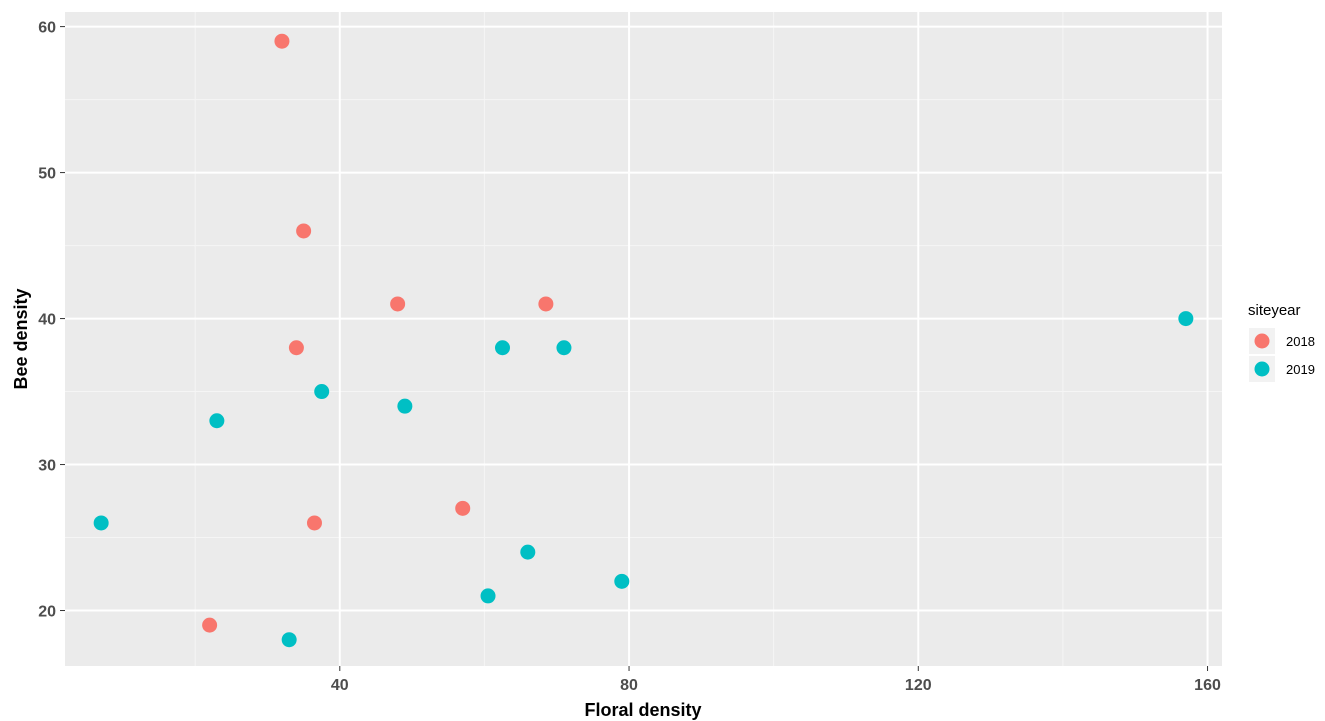 The image size is (1325, 721). What do you see at coordinates (1262, 341) in the screenshot?
I see `legend-key-2018` at bounding box center [1262, 341].